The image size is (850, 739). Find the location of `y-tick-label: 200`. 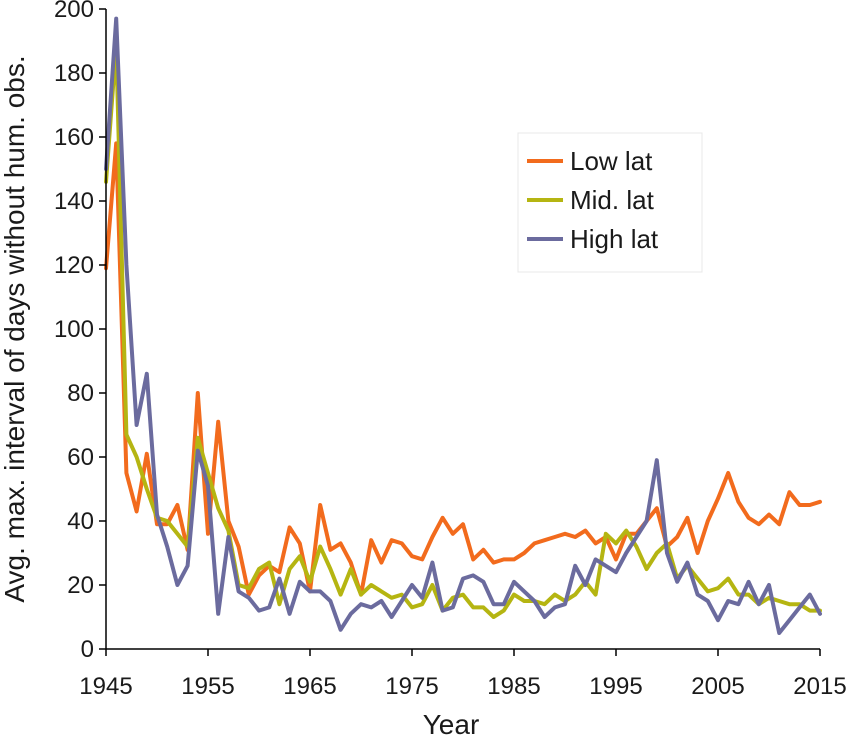

y-tick-label: 200 is located at coordinates (74, 11).